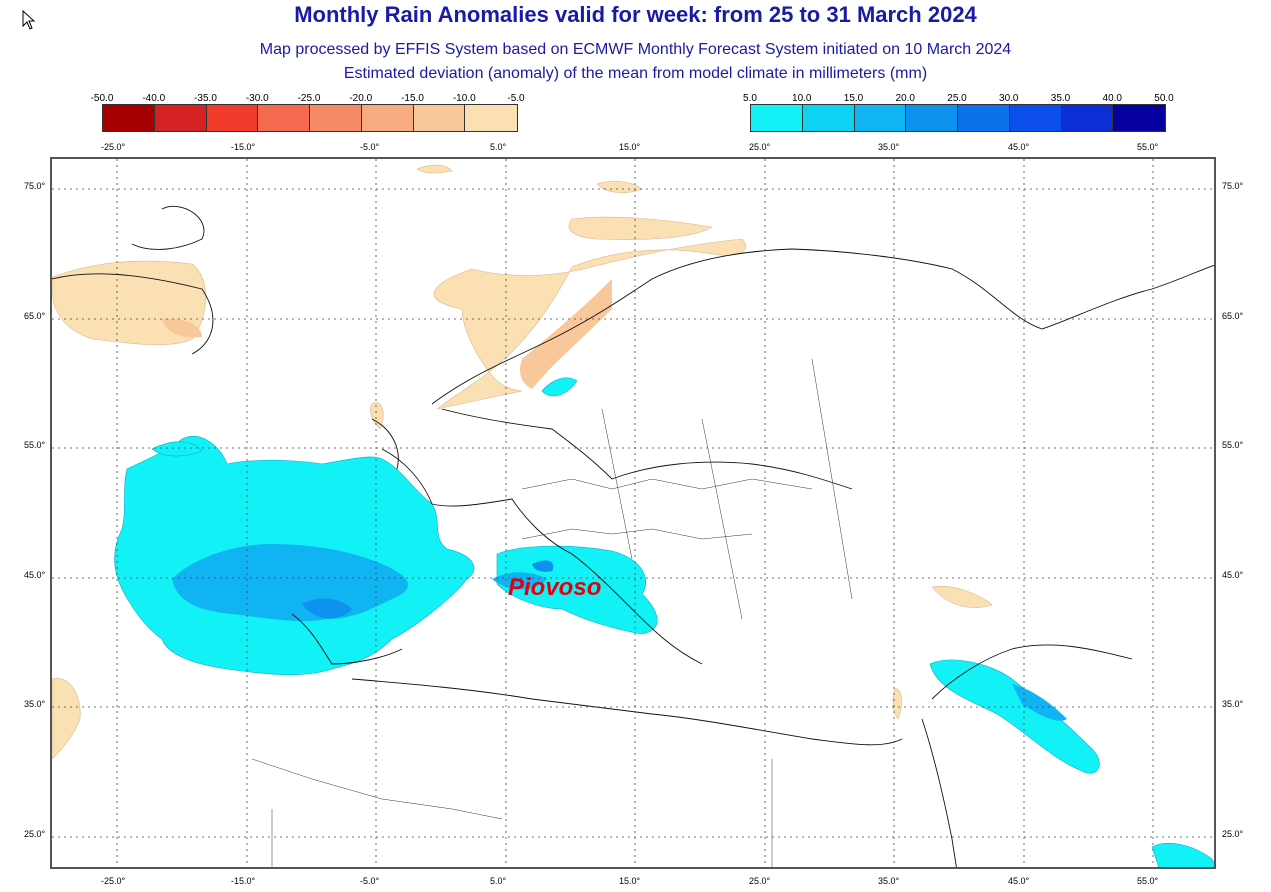 This screenshot has width=1271, height=892. What do you see at coordinates (35, 316) in the screenshot?
I see `latitude-label-left: 65.0°` at bounding box center [35, 316].